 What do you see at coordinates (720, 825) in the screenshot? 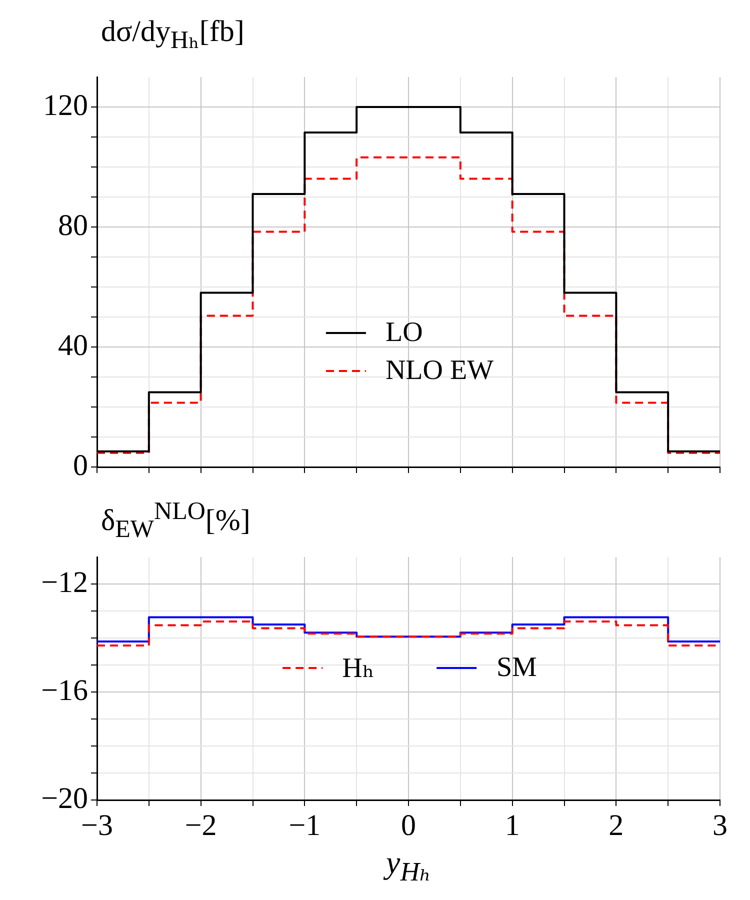
I see `x-tick-label: 3` at bounding box center [720, 825].